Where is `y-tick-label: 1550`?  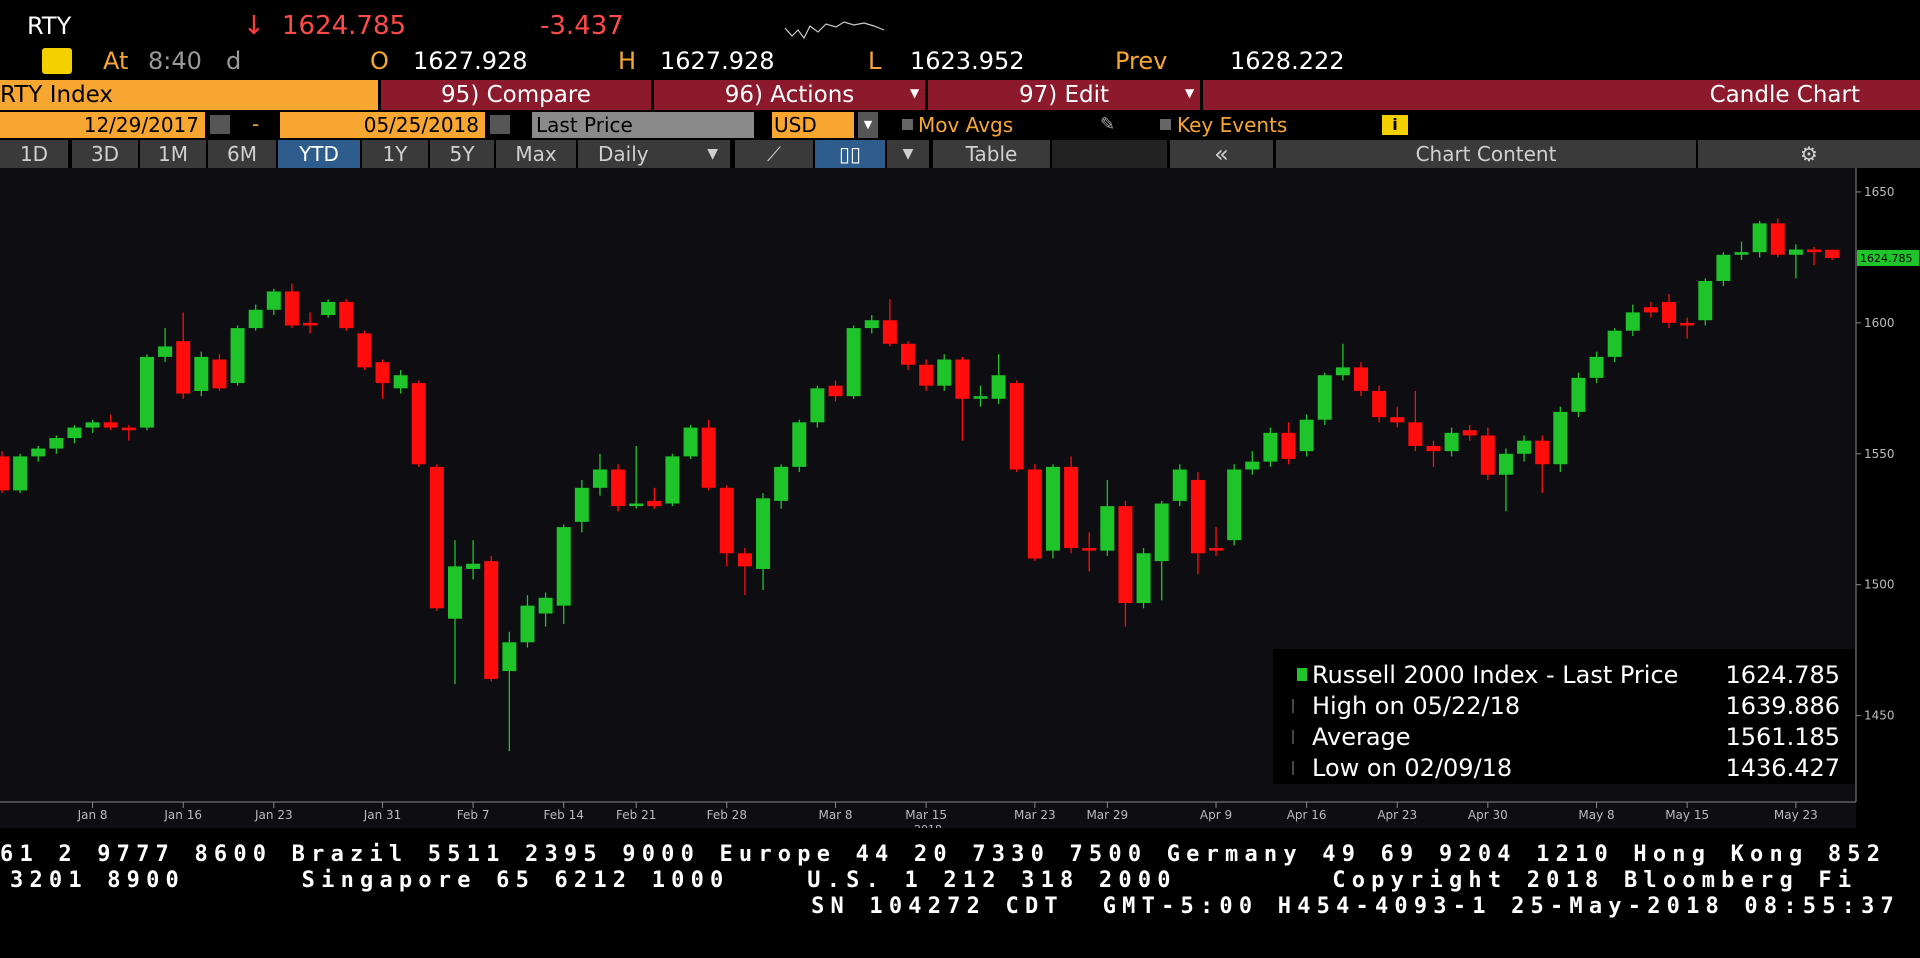
y-tick-label: 1550 is located at coordinates (1879, 454).